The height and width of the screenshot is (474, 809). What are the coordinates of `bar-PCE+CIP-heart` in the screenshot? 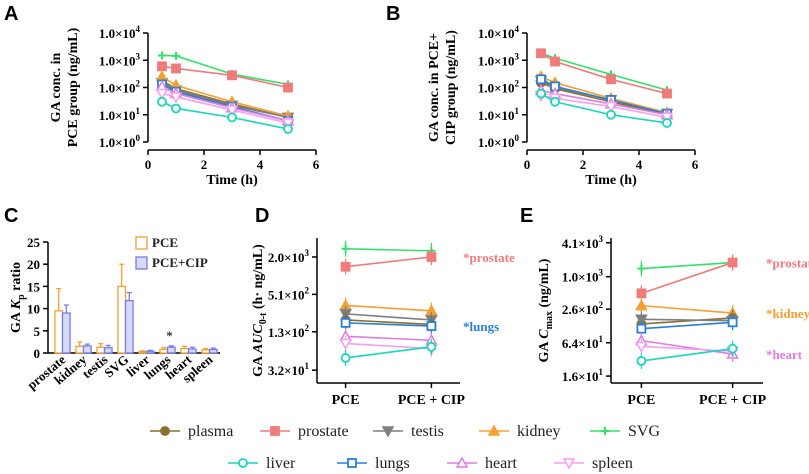 It's located at (192, 351).